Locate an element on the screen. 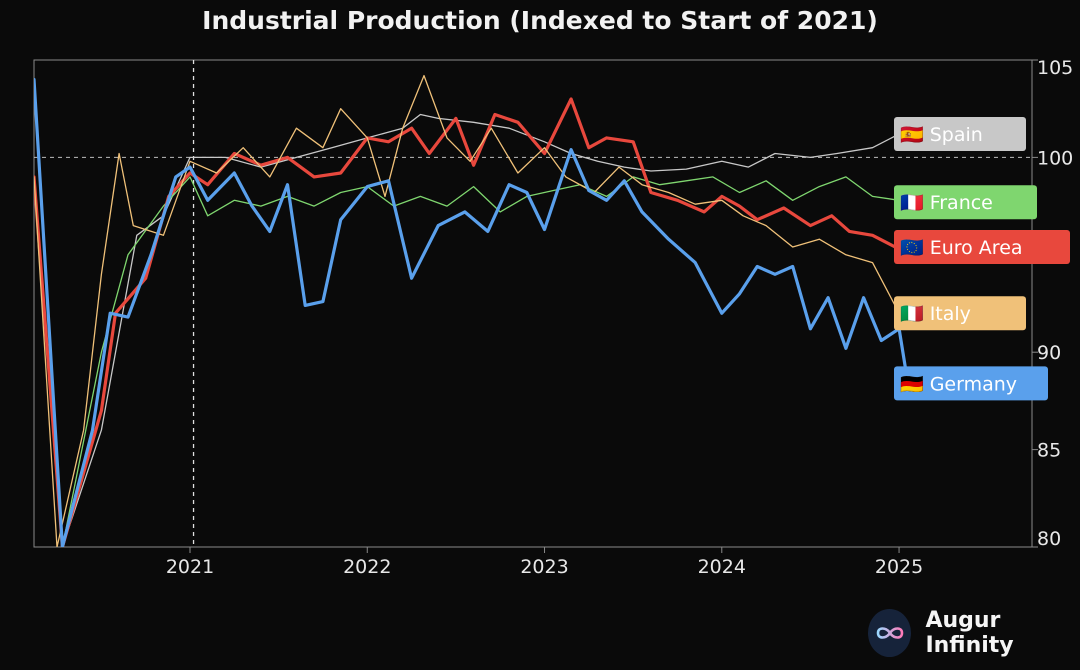  x-tick-label: 2024 is located at coordinates (722, 567).